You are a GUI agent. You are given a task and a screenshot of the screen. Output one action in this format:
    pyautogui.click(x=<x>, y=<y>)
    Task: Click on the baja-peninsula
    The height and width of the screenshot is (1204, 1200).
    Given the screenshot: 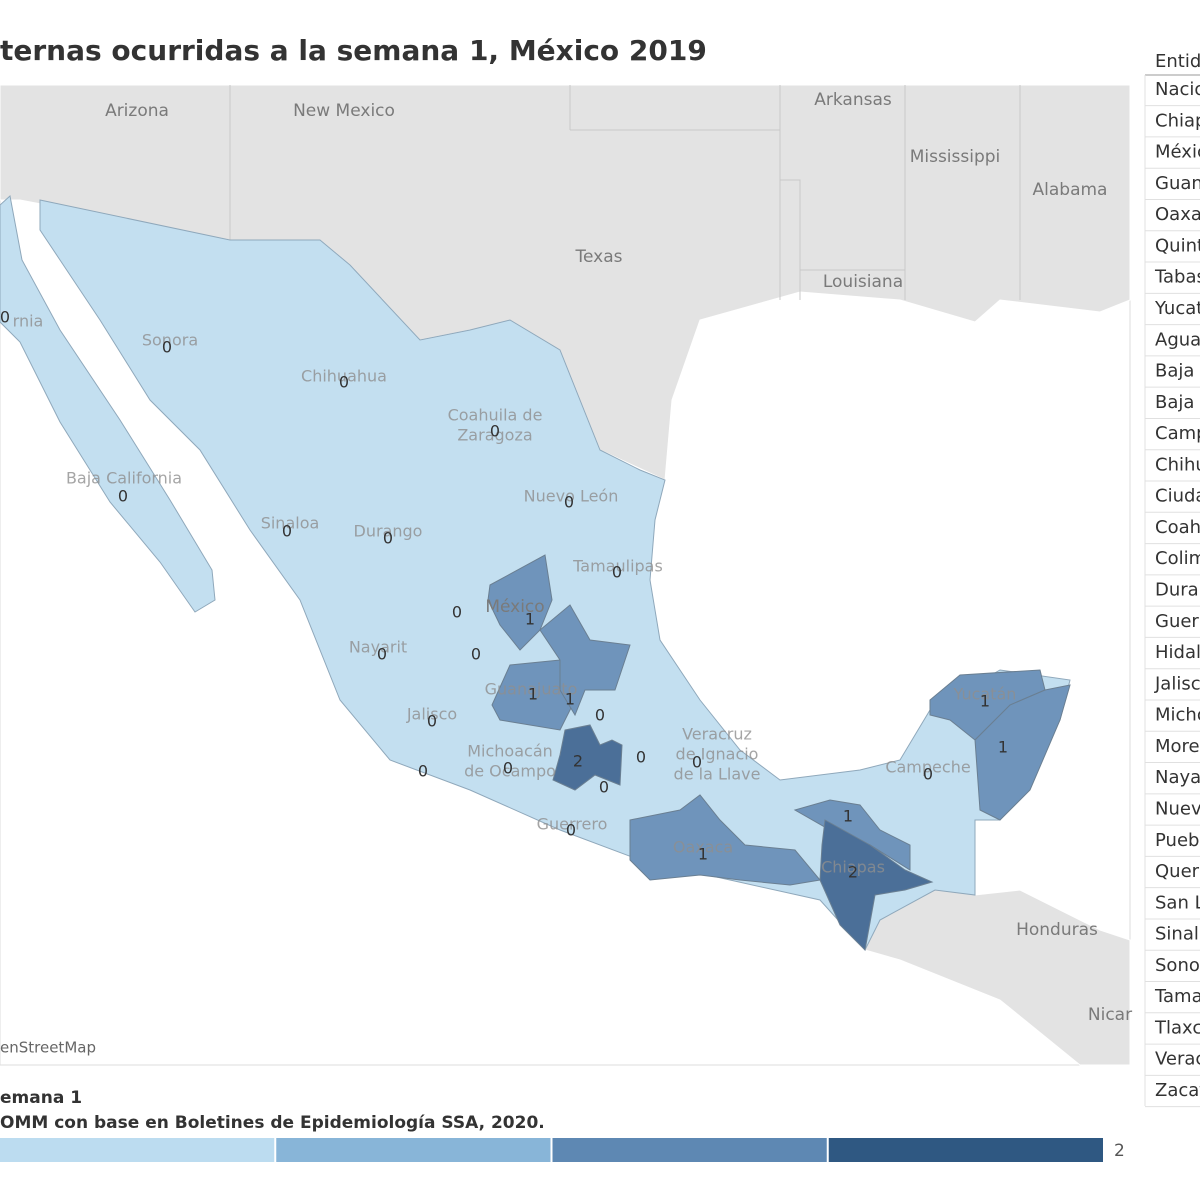 What is the action you would take?
    pyautogui.click(x=108, y=404)
    